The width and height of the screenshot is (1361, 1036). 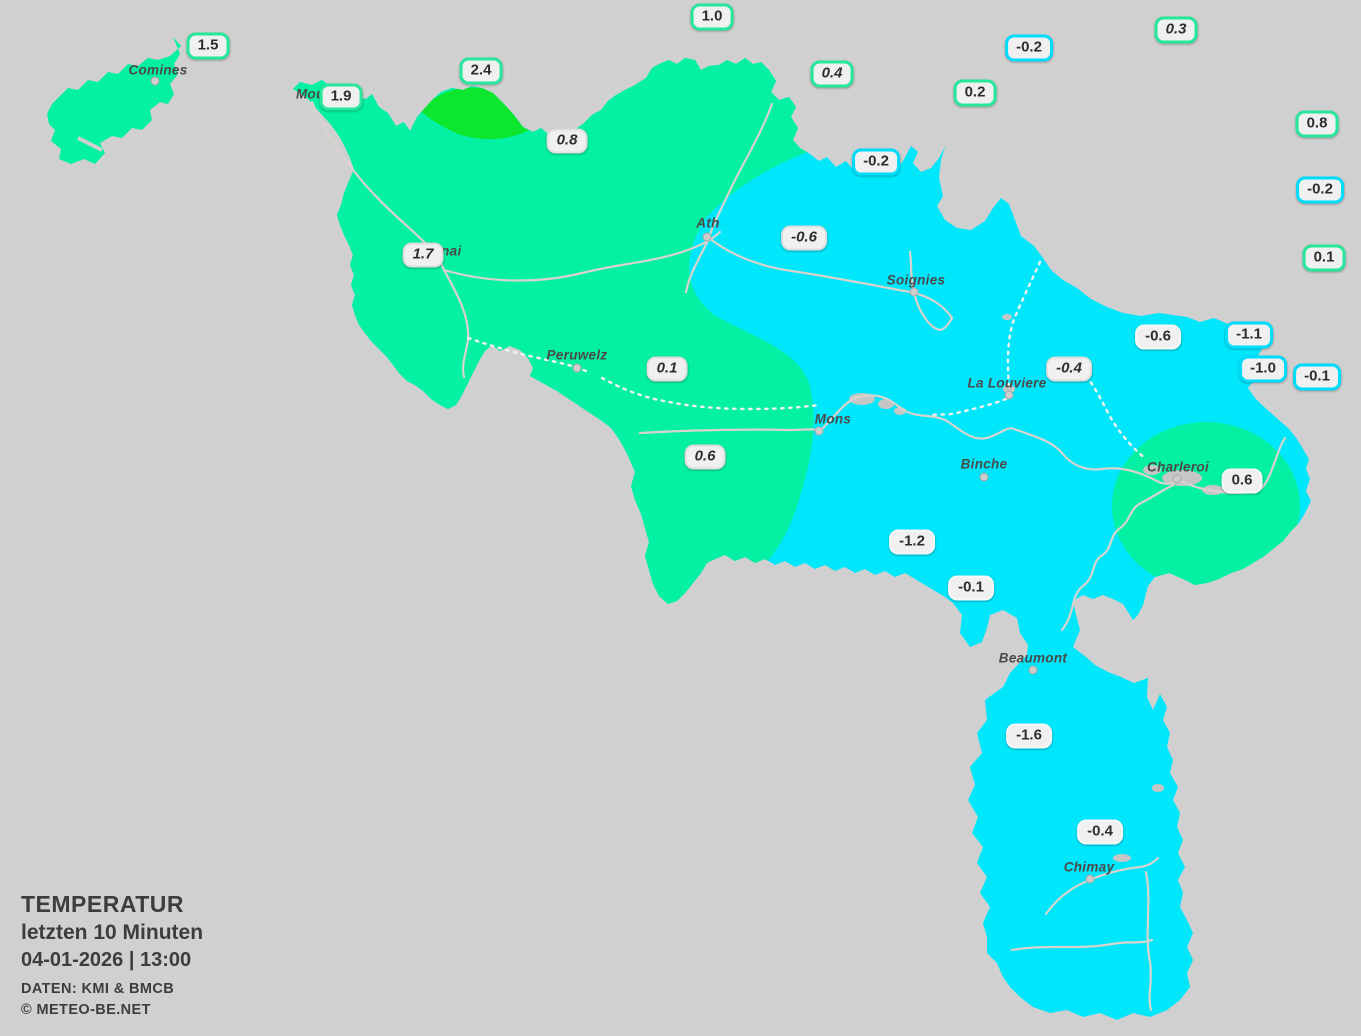 I want to click on zone-warm-charleroi, so click(x=1206, y=506).